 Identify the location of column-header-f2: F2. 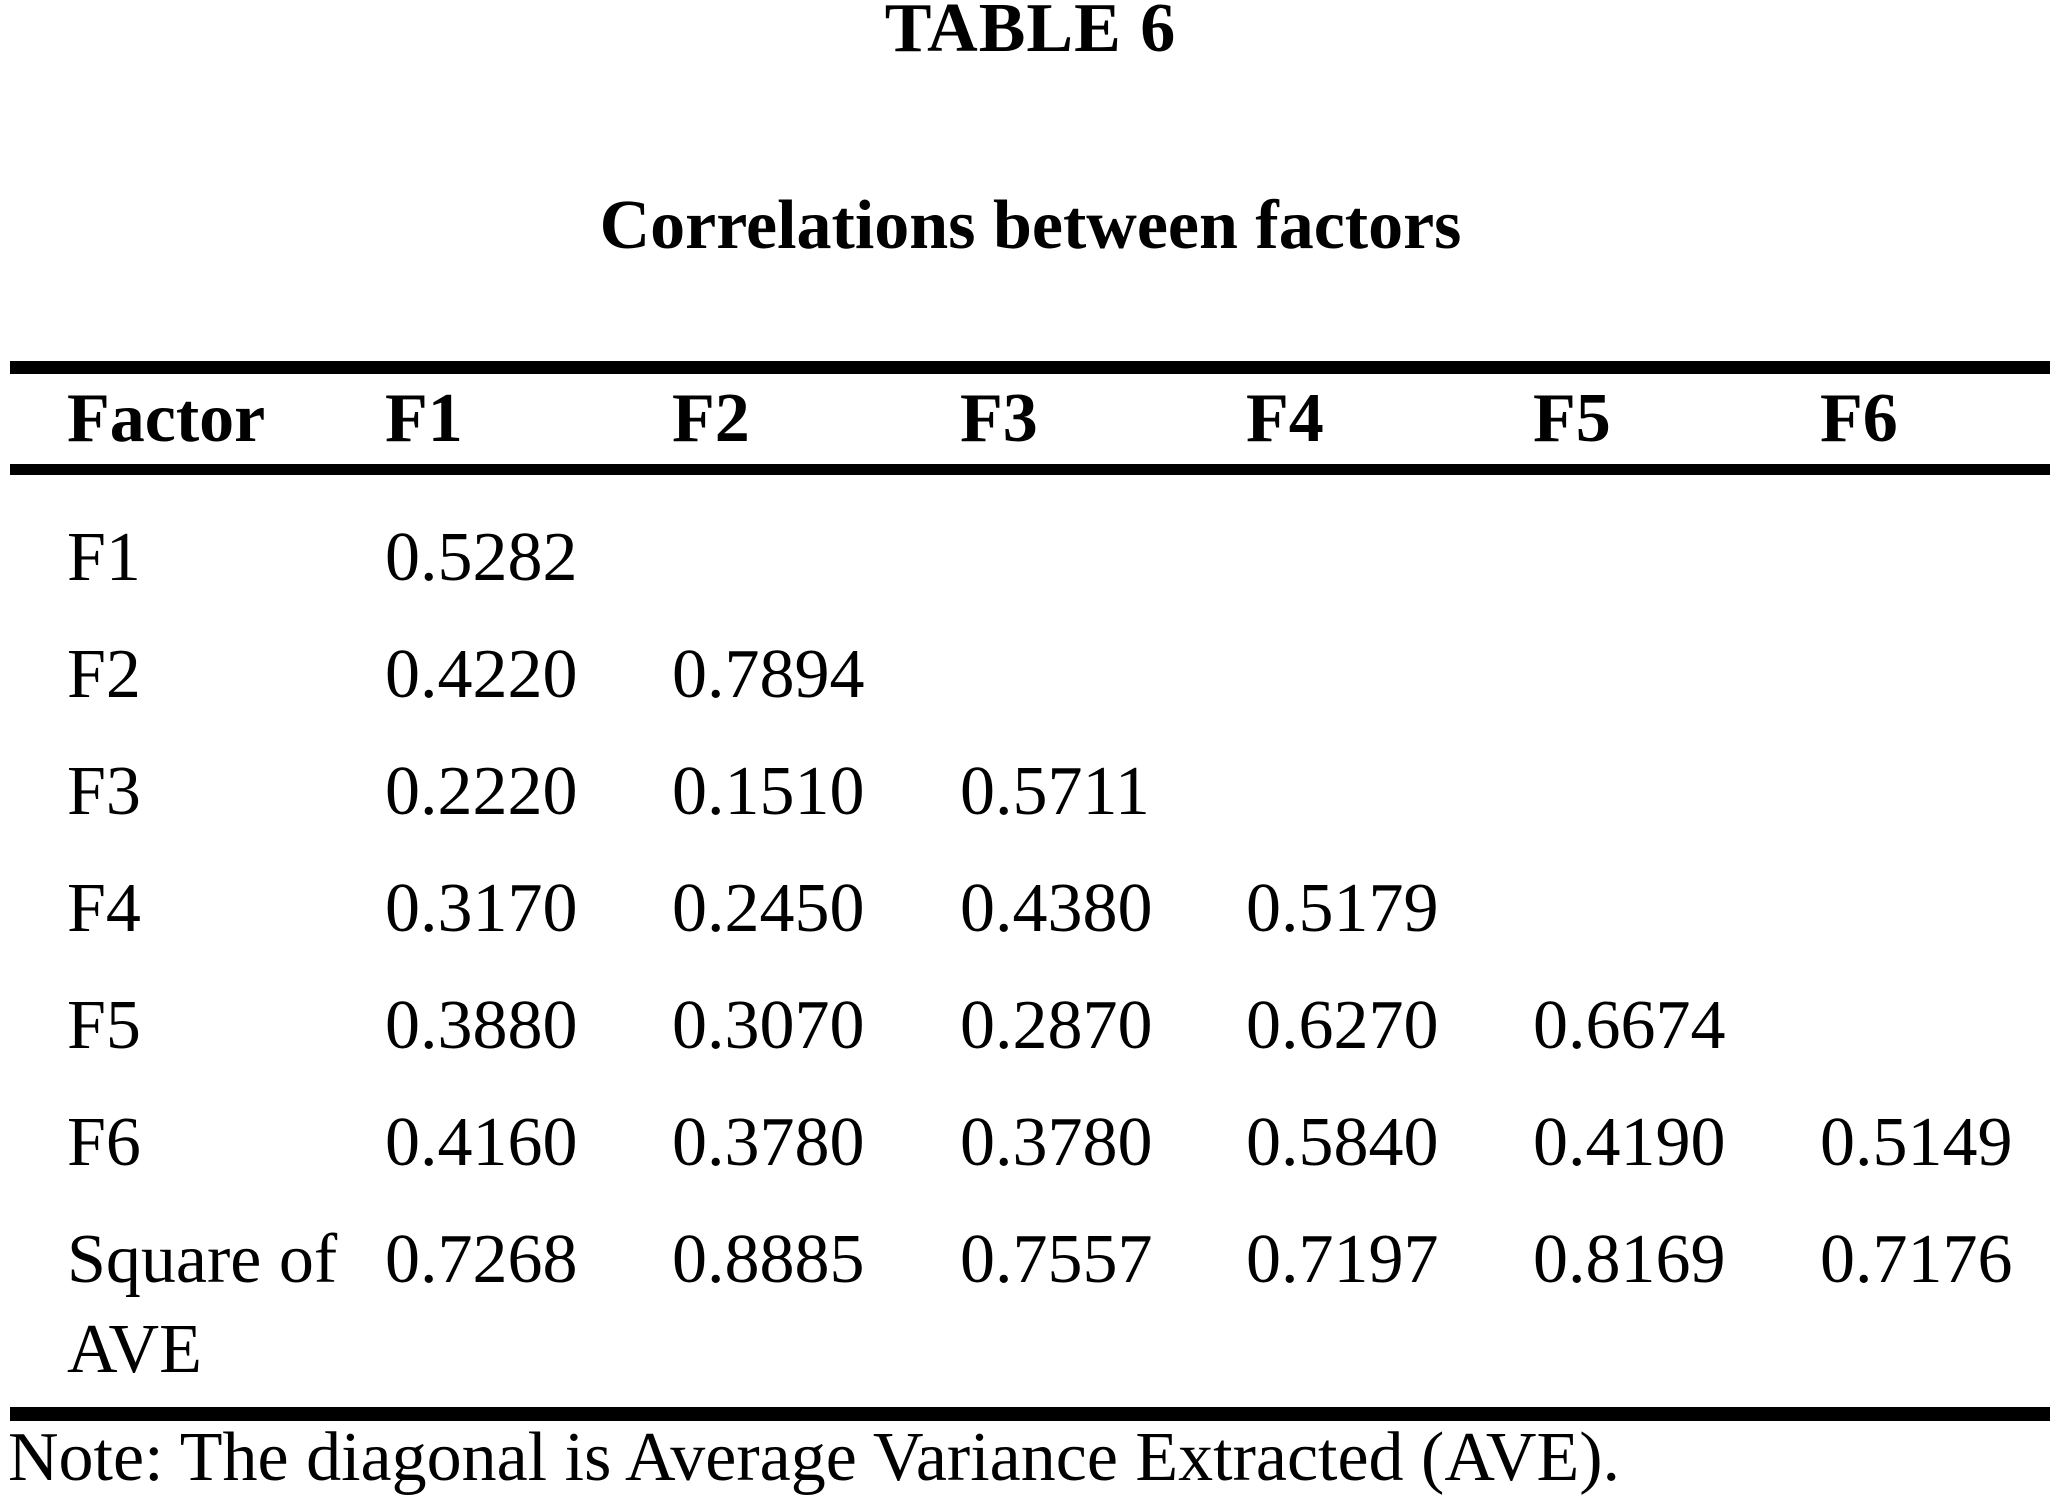
(816, 421).